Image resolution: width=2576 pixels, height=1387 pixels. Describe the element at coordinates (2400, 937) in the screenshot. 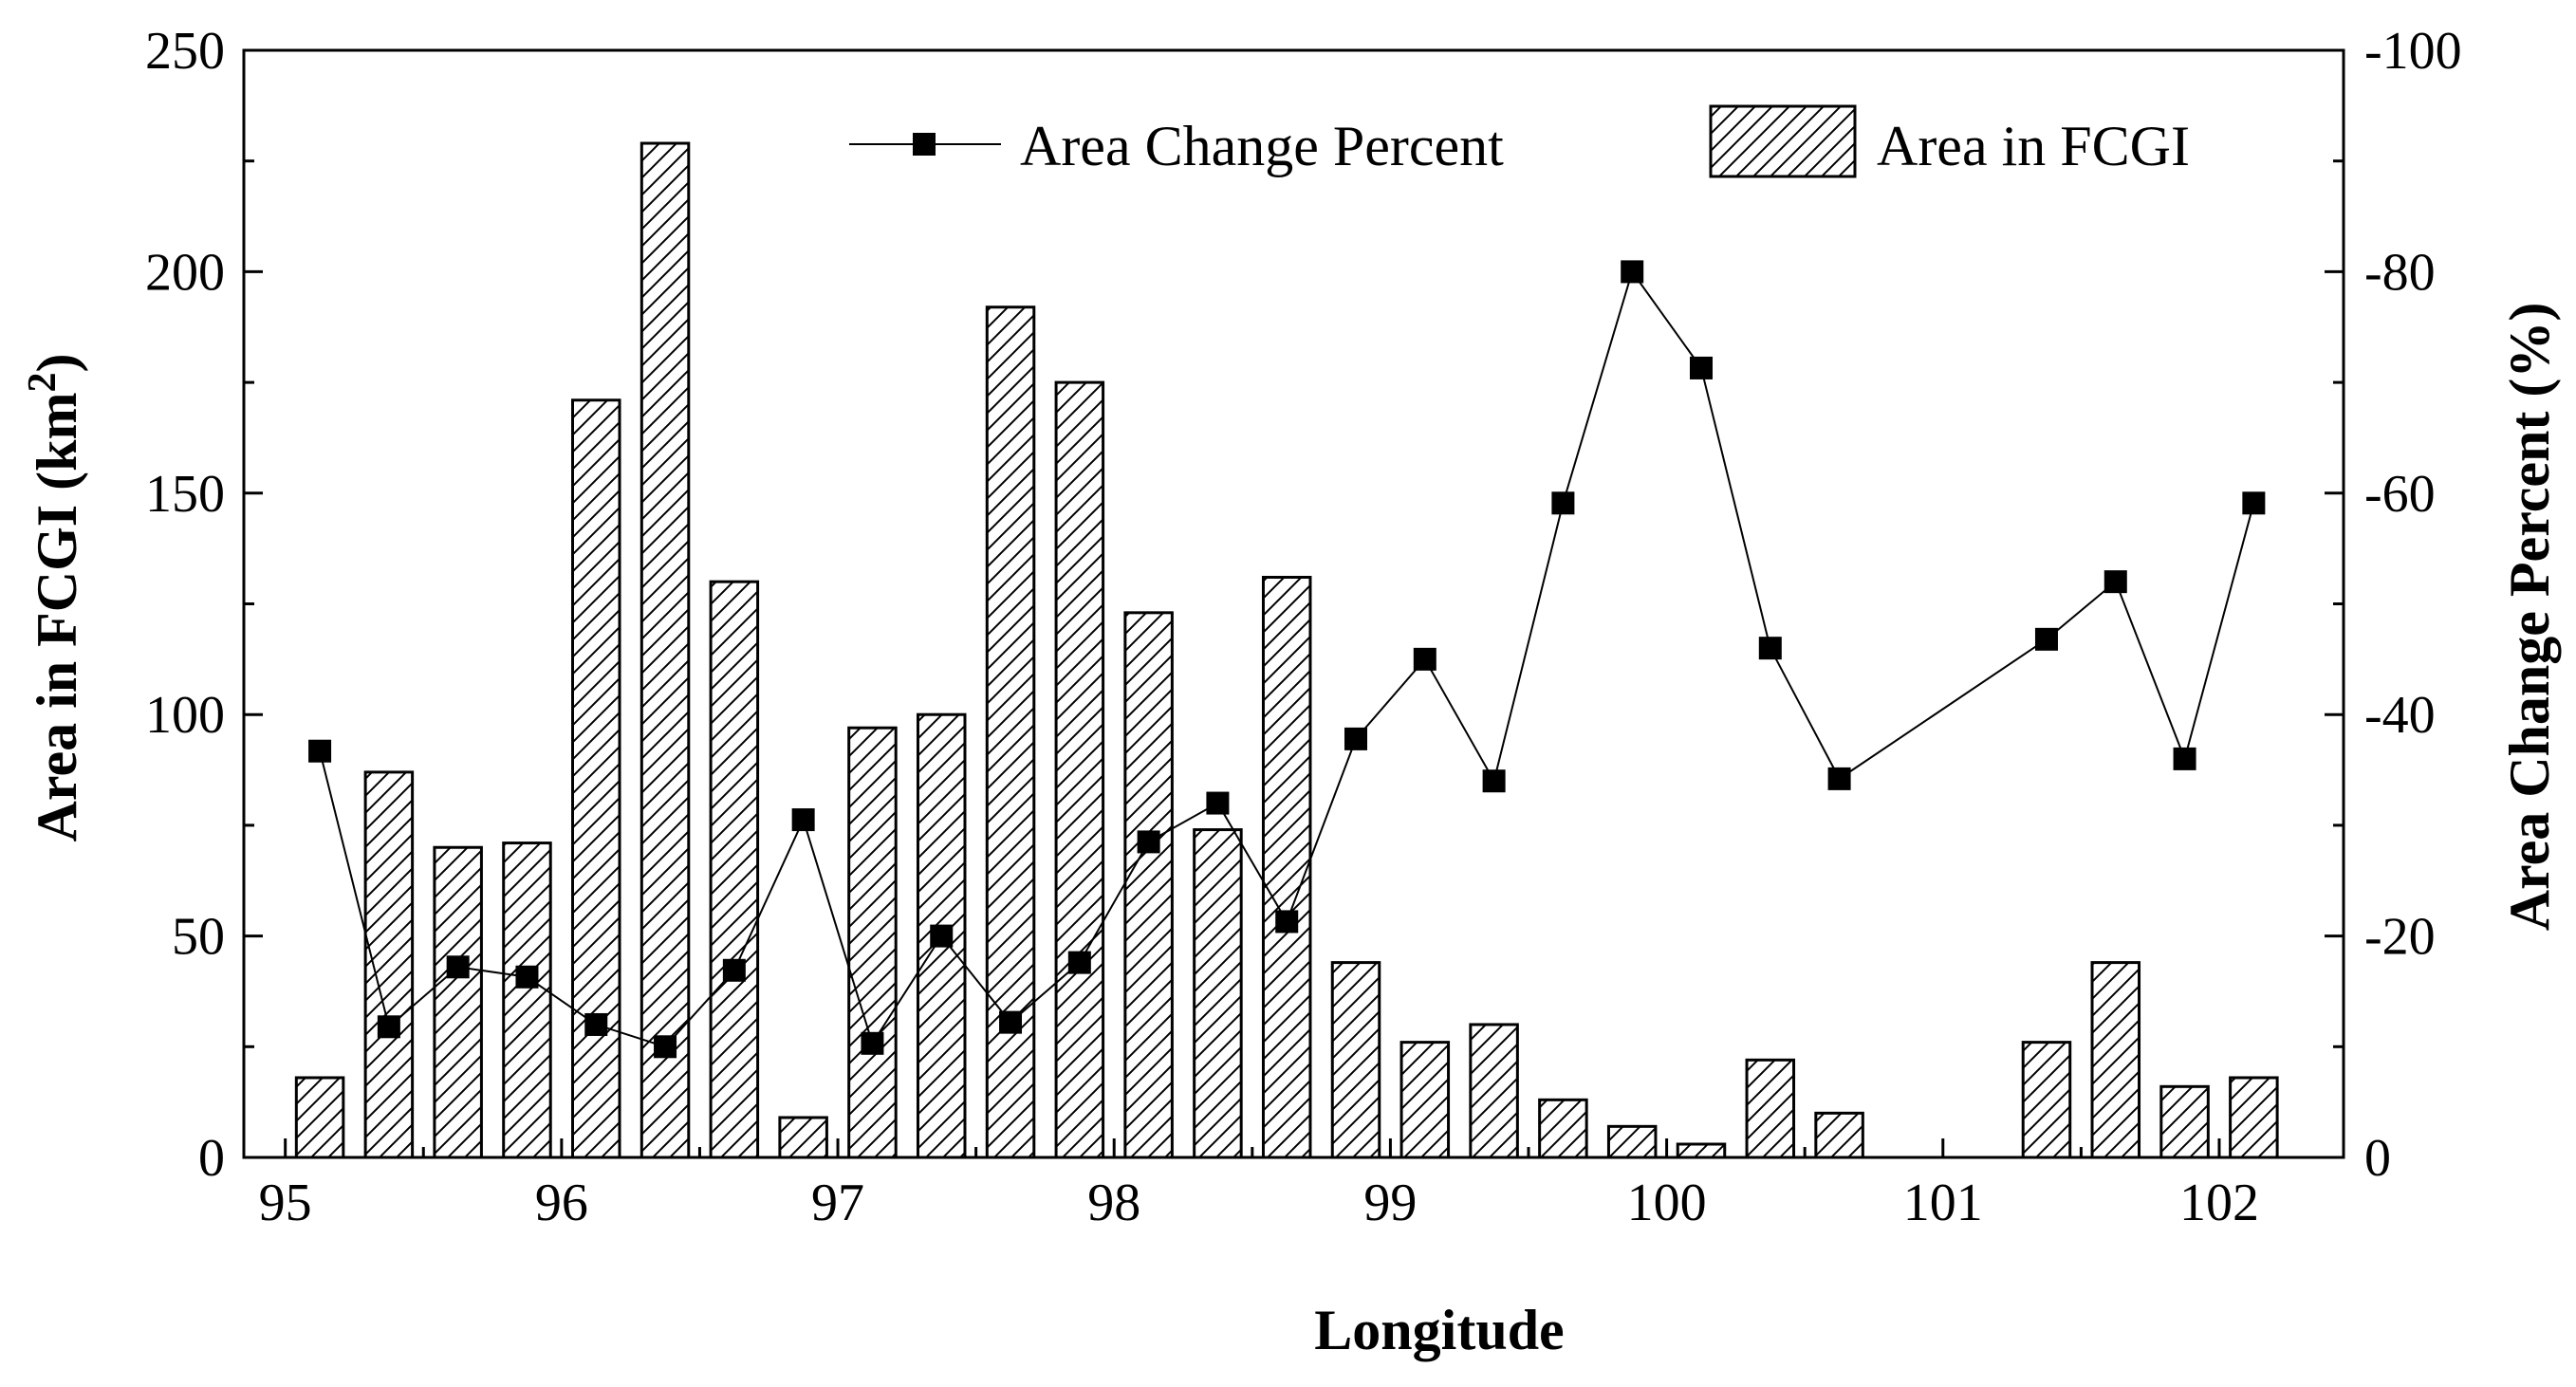

I see `y-right-tick-label: -20` at that location.